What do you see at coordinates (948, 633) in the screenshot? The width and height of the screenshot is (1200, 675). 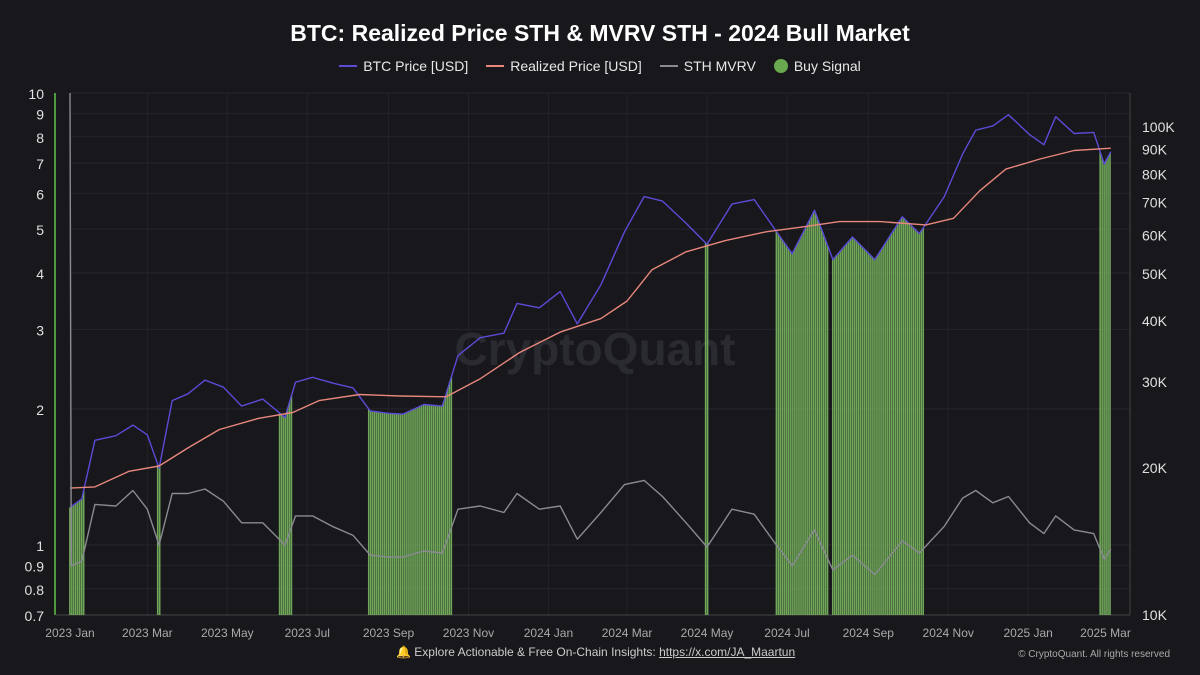 I see `x-tick-label: 2024 Nov` at bounding box center [948, 633].